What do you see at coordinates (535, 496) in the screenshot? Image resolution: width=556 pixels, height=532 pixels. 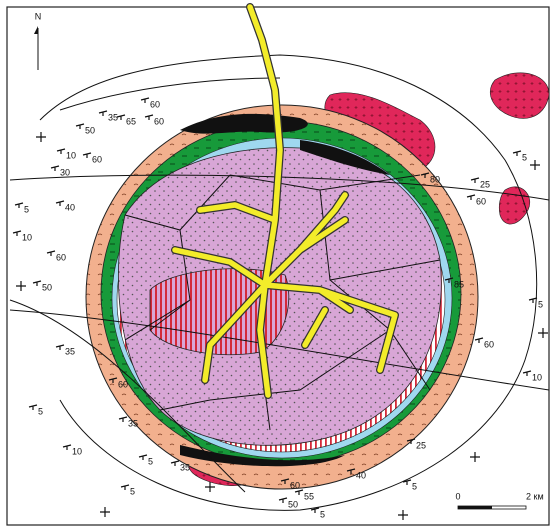 I see `scale-end: 2 км` at bounding box center [535, 496].